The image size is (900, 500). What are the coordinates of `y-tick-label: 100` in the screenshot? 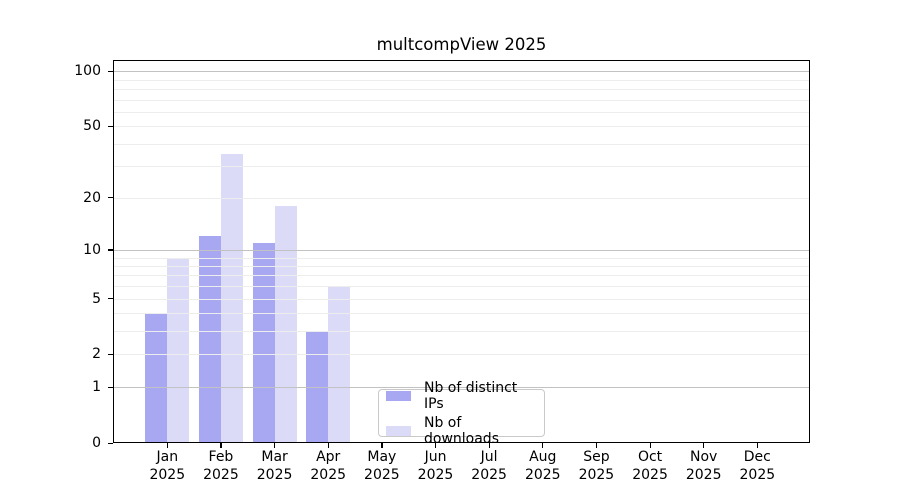 It's located at (87, 71).